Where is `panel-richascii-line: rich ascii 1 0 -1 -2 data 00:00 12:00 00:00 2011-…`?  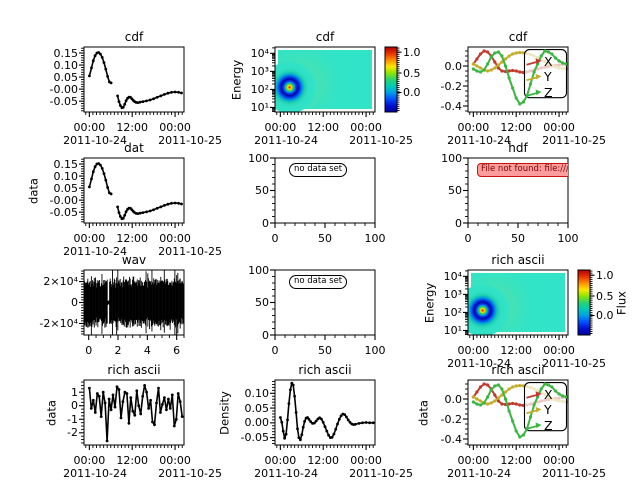
panel-richascii-line: rich ascii 1 0 -1 -2 data 00:00 12:00 00:00 2011-… is located at coordinates (133, 421).